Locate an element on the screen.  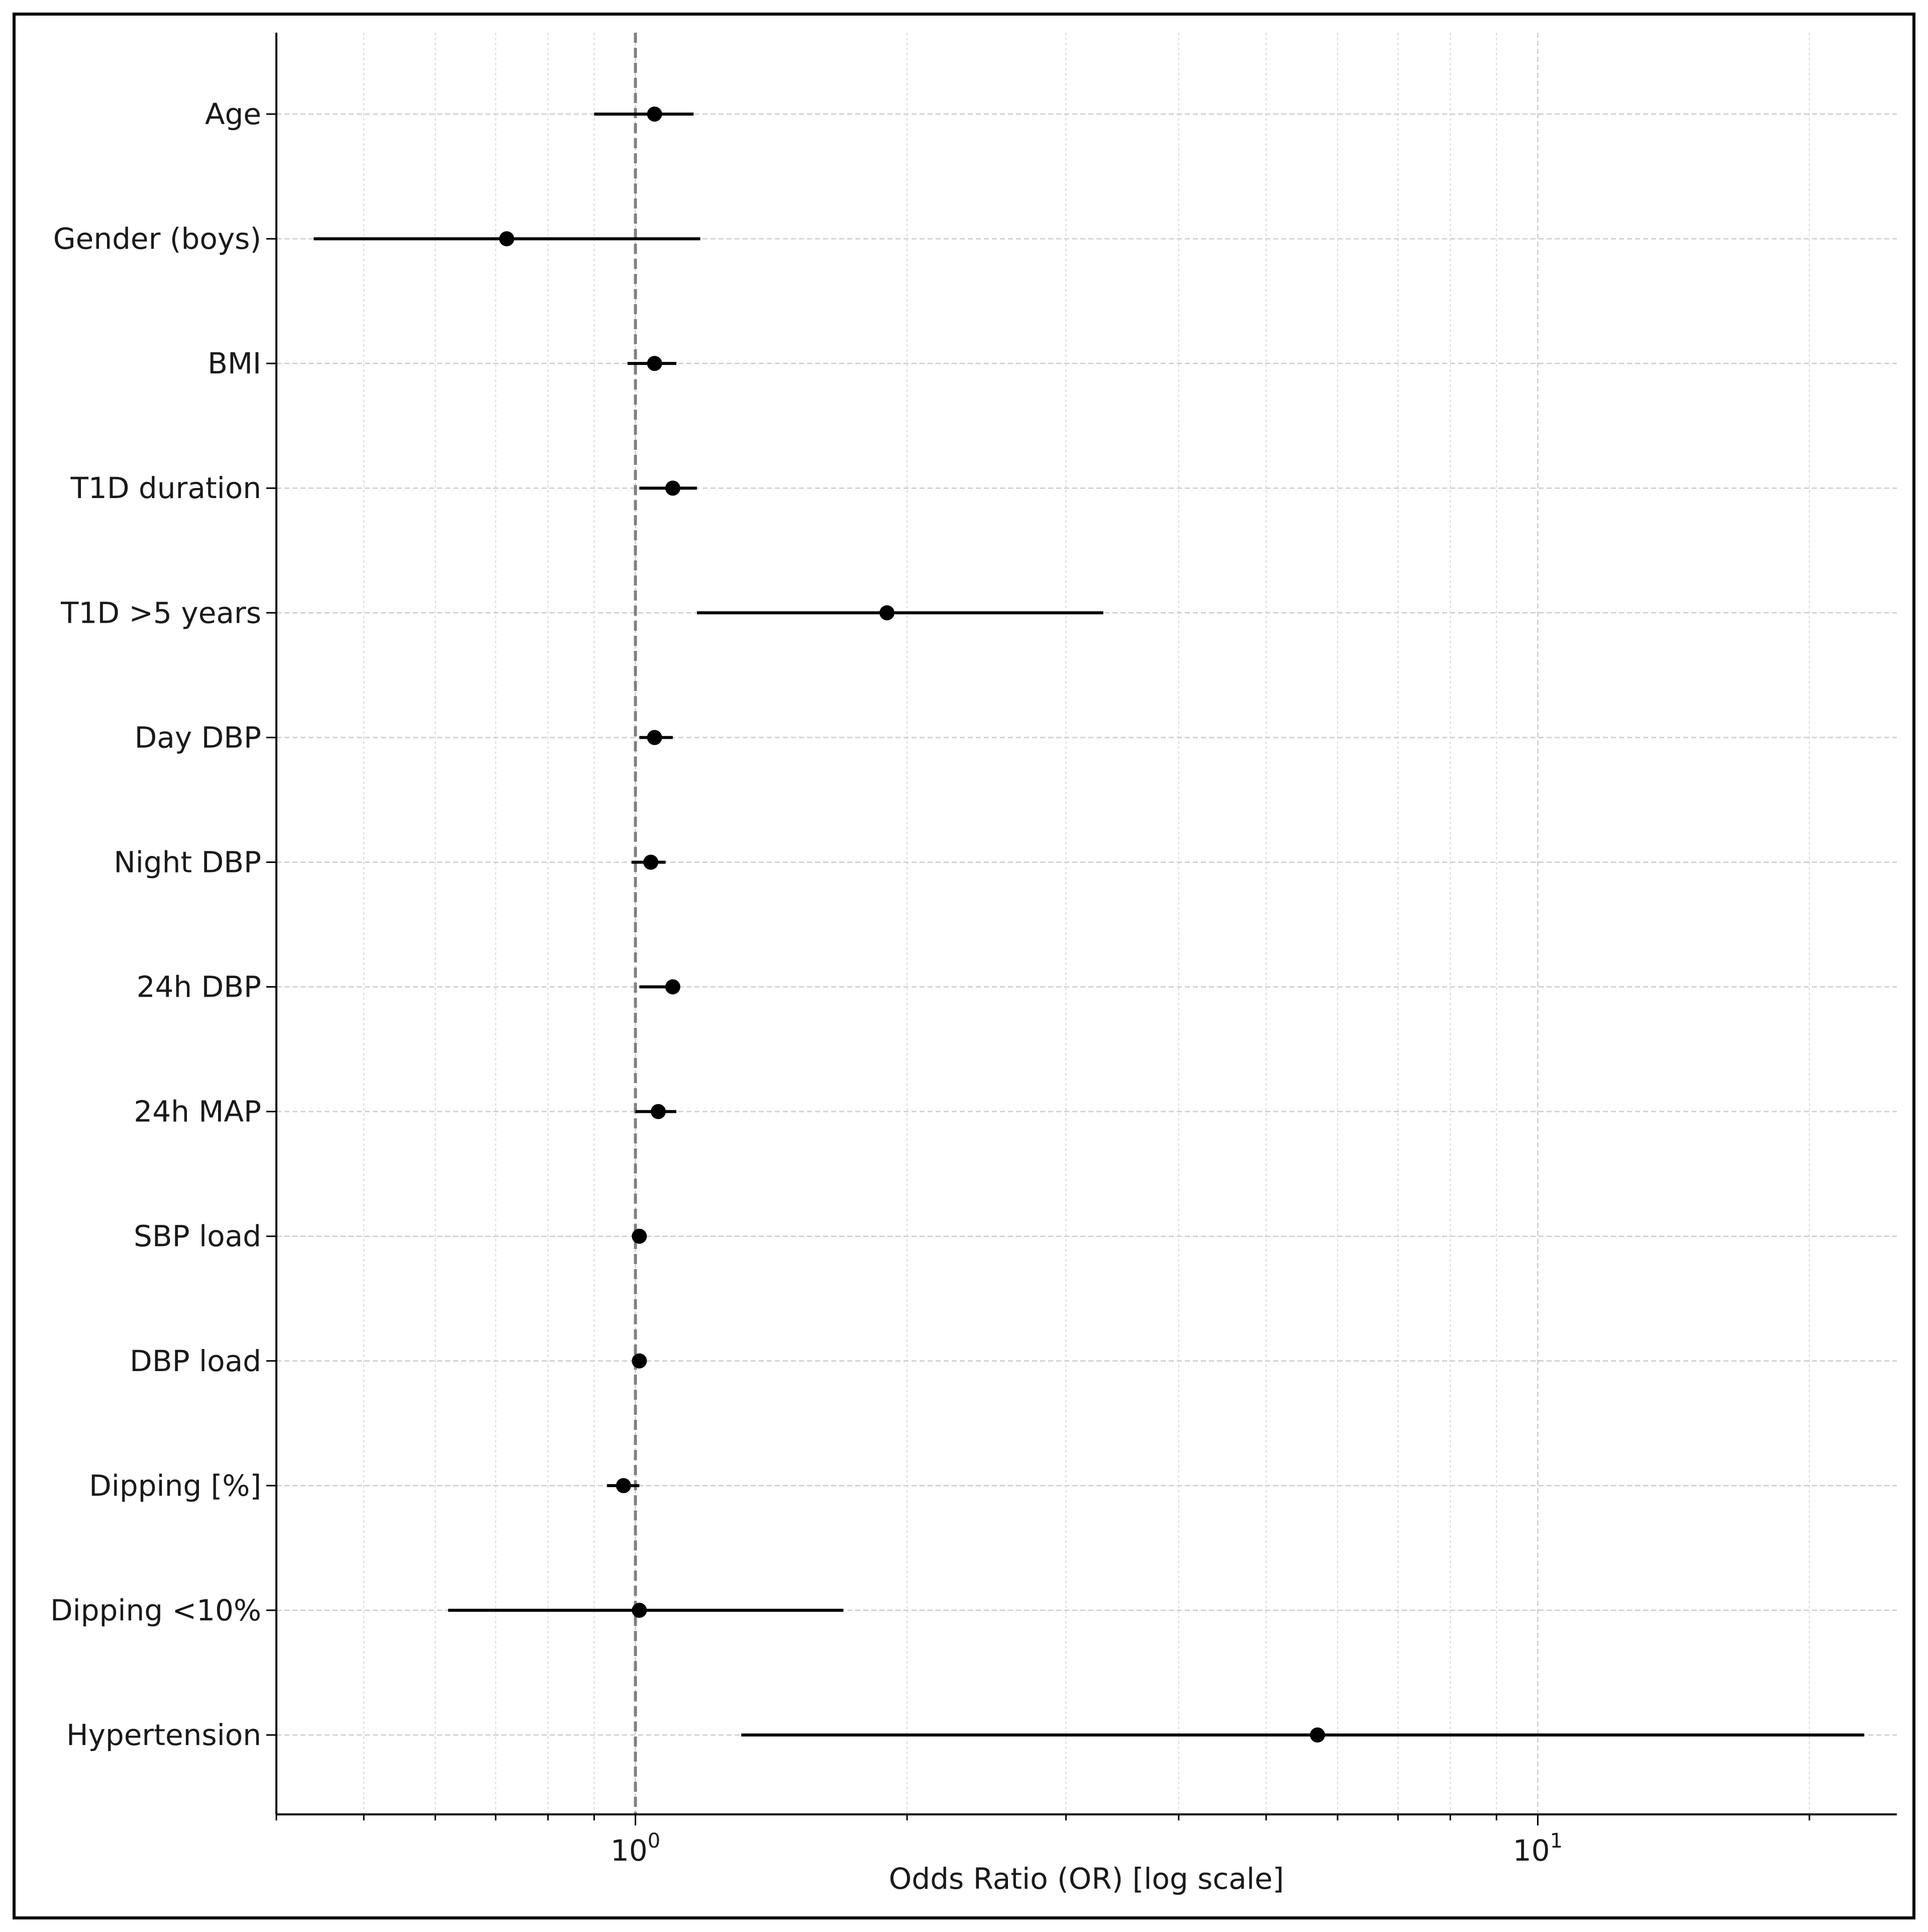
y-category-label: BMI is located at coordinates (234, 363).